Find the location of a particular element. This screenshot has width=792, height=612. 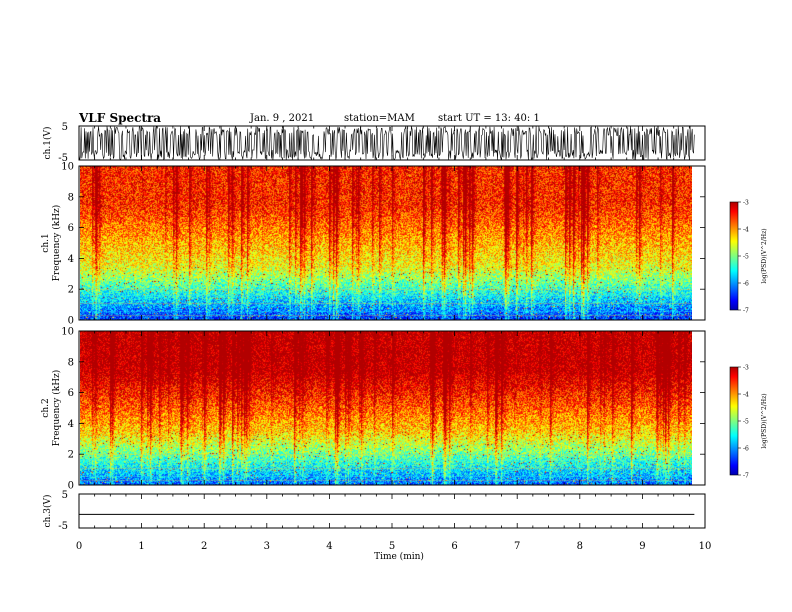

ch1-colorbar-tick-label: -7 is located at coordinates (746, 311).